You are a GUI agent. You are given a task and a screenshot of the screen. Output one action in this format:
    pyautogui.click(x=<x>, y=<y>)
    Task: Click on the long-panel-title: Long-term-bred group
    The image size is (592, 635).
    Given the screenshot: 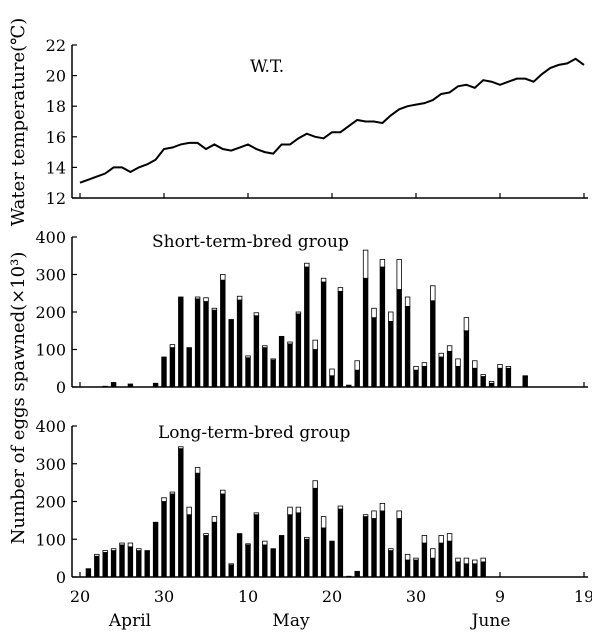 What is the action you would take?
    pyautogui.click(x=254, y=433)
    